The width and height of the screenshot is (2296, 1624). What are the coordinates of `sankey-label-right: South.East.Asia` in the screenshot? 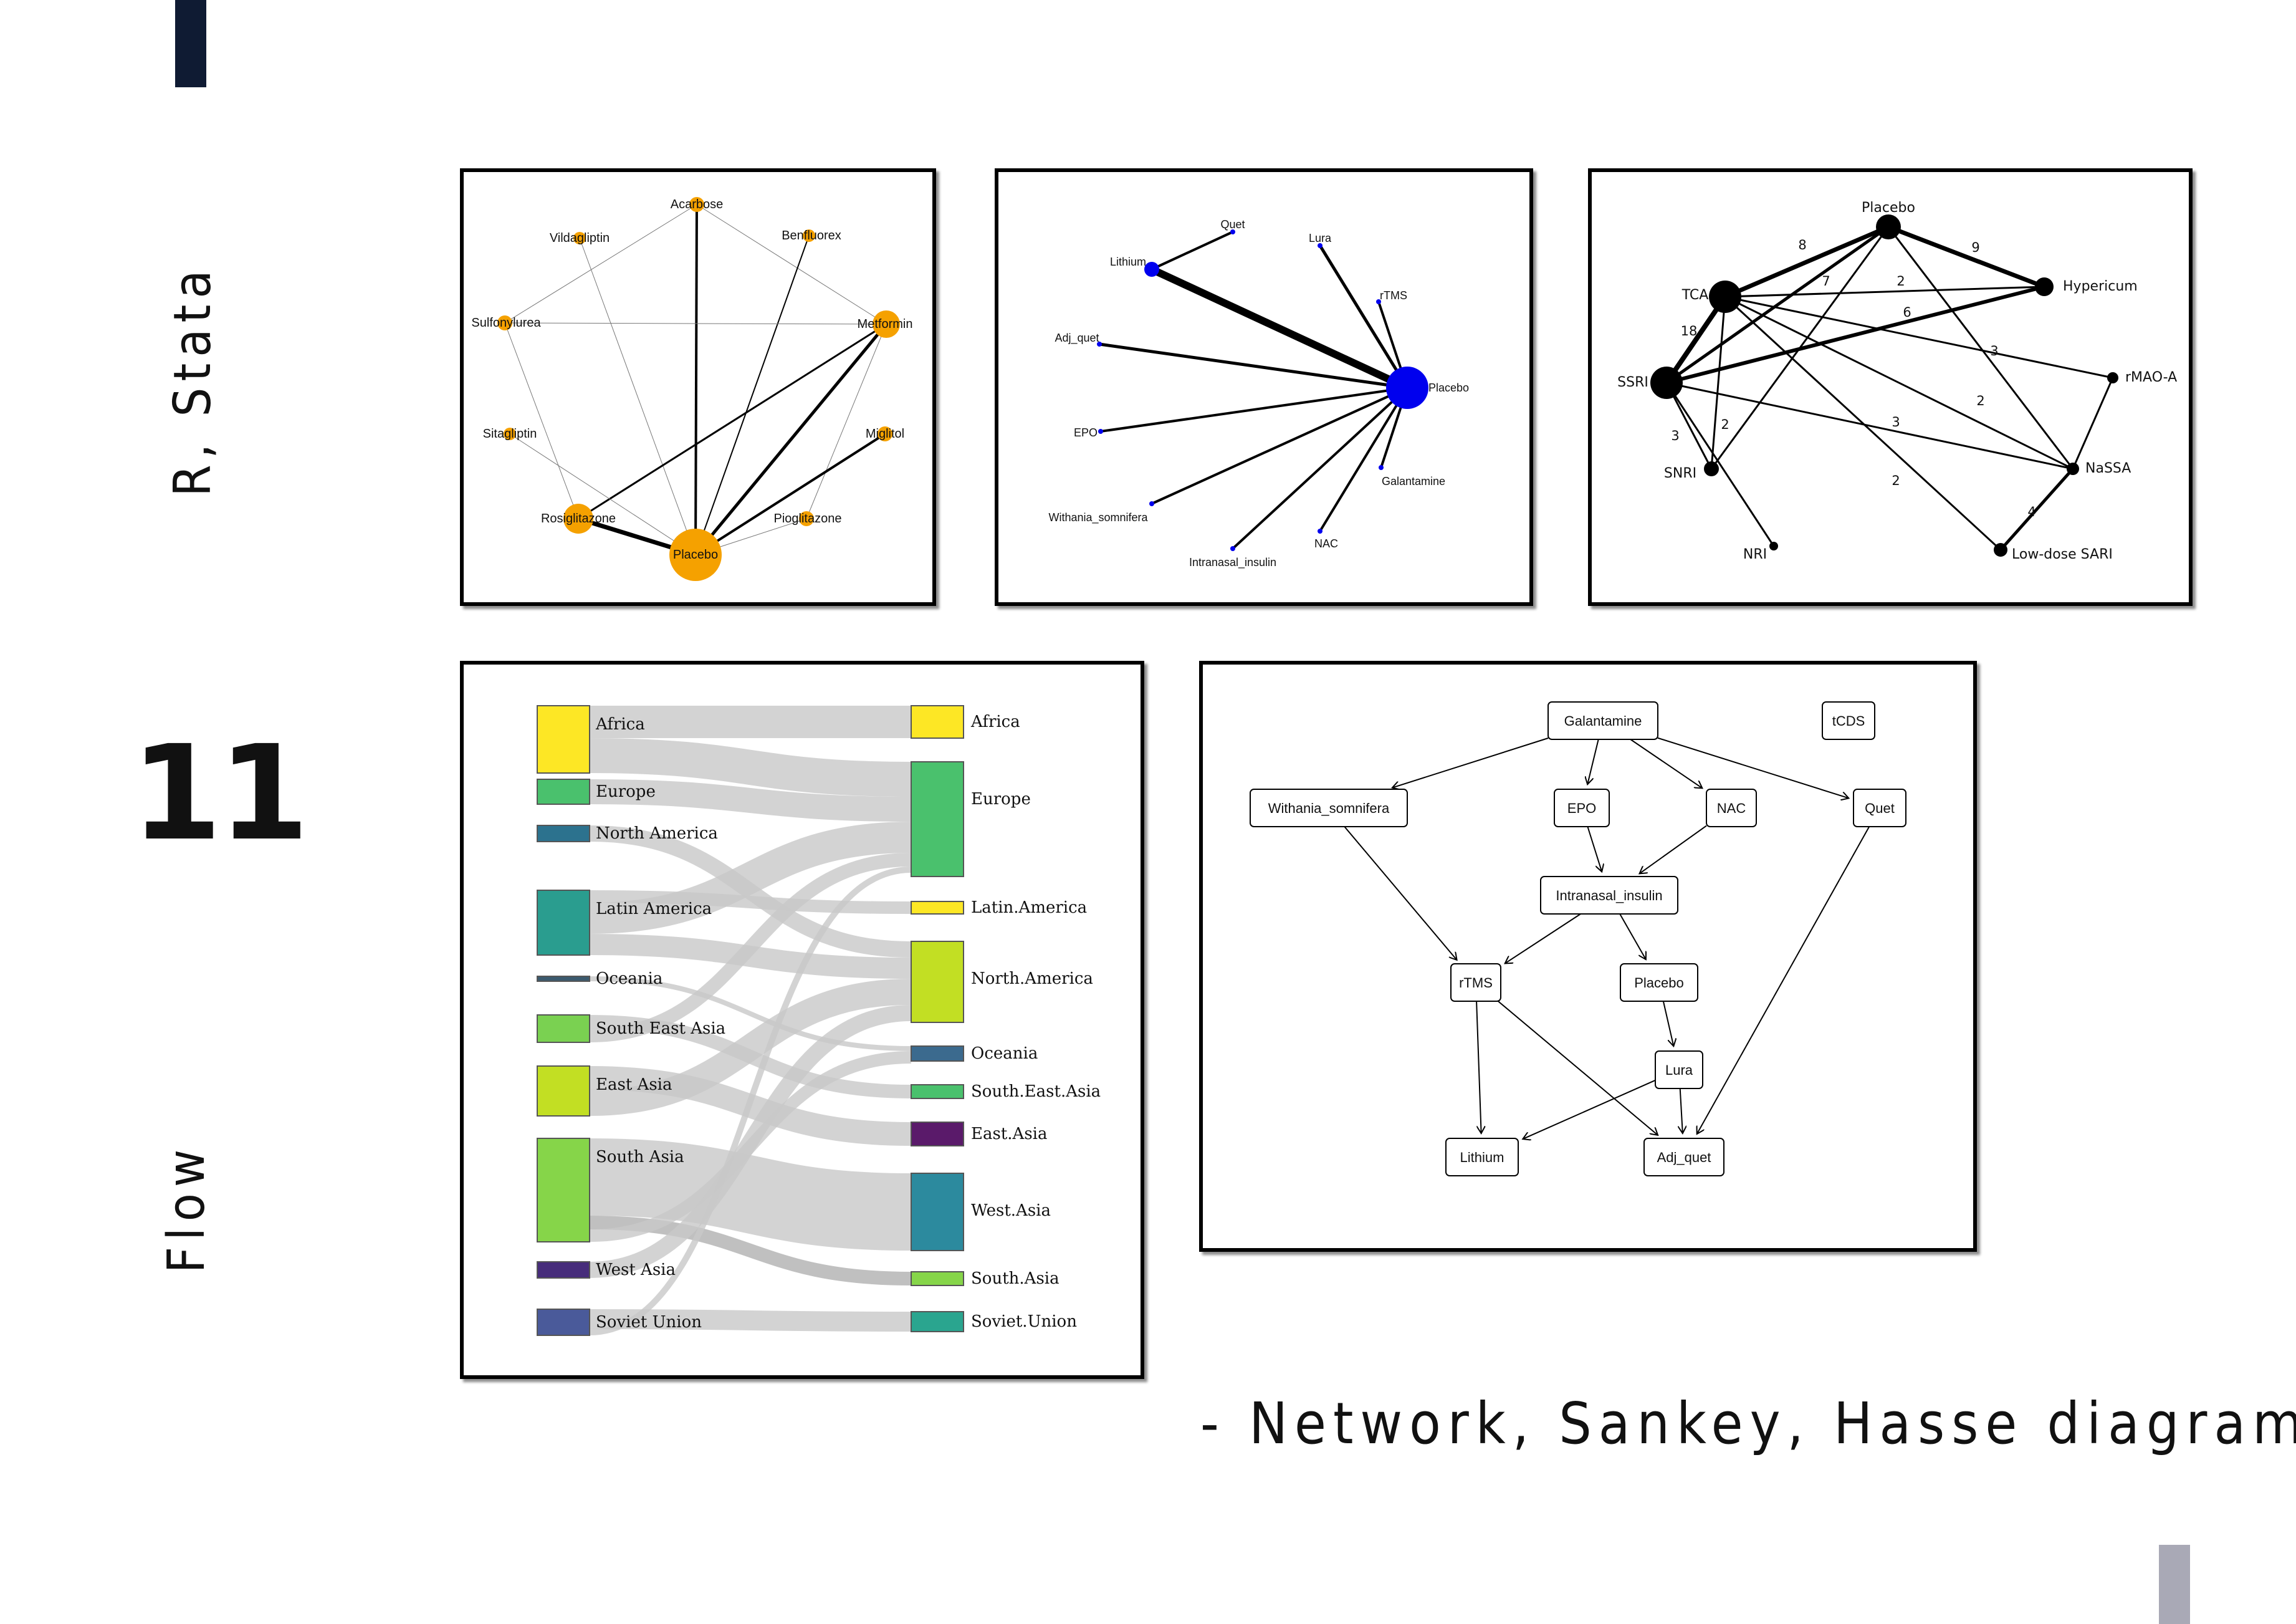 It's located at (1036, 1091).